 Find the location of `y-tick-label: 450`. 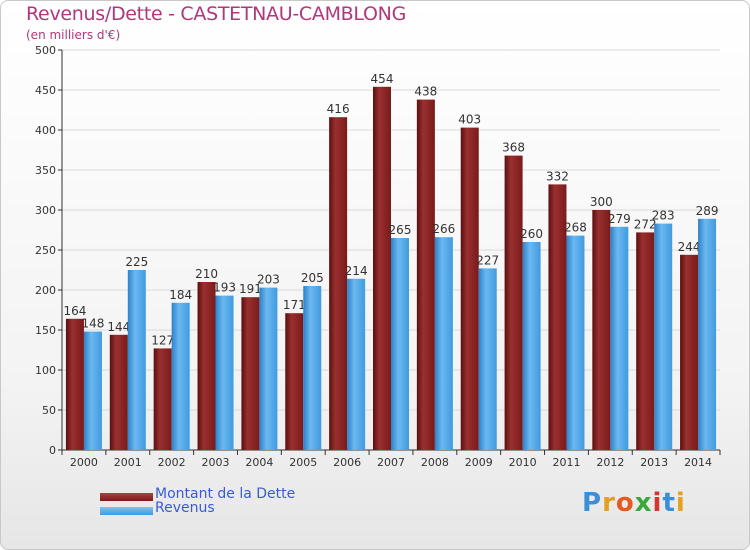

y-tick-label: 450 is located at coordinates (45, 90).